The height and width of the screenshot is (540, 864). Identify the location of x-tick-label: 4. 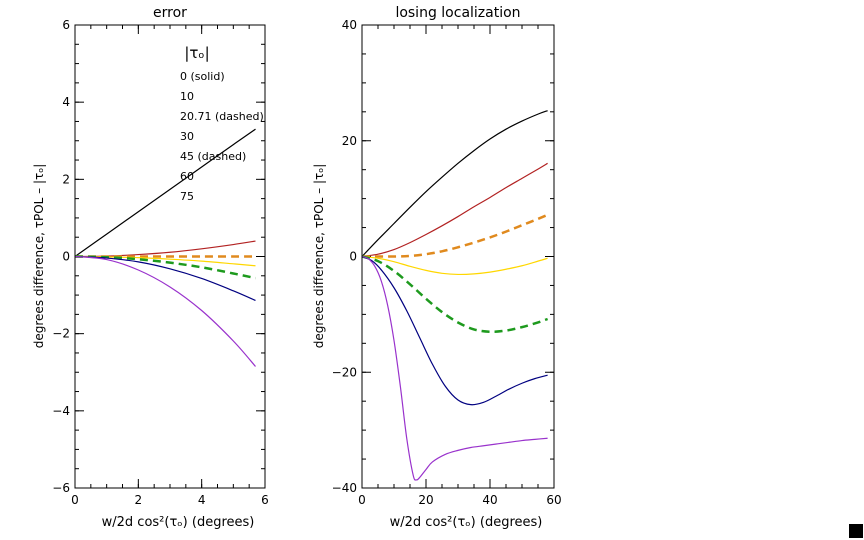
(202, 500).